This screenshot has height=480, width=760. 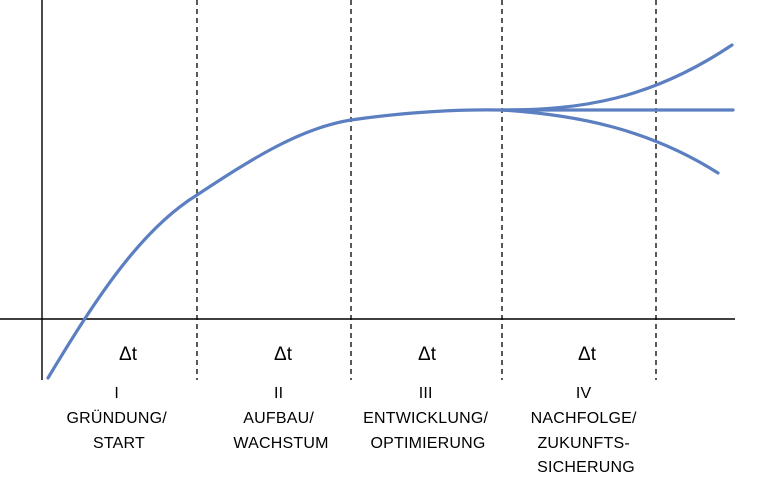 I want to click on phase-4-delta: Δt, so click(x=587, y=354).